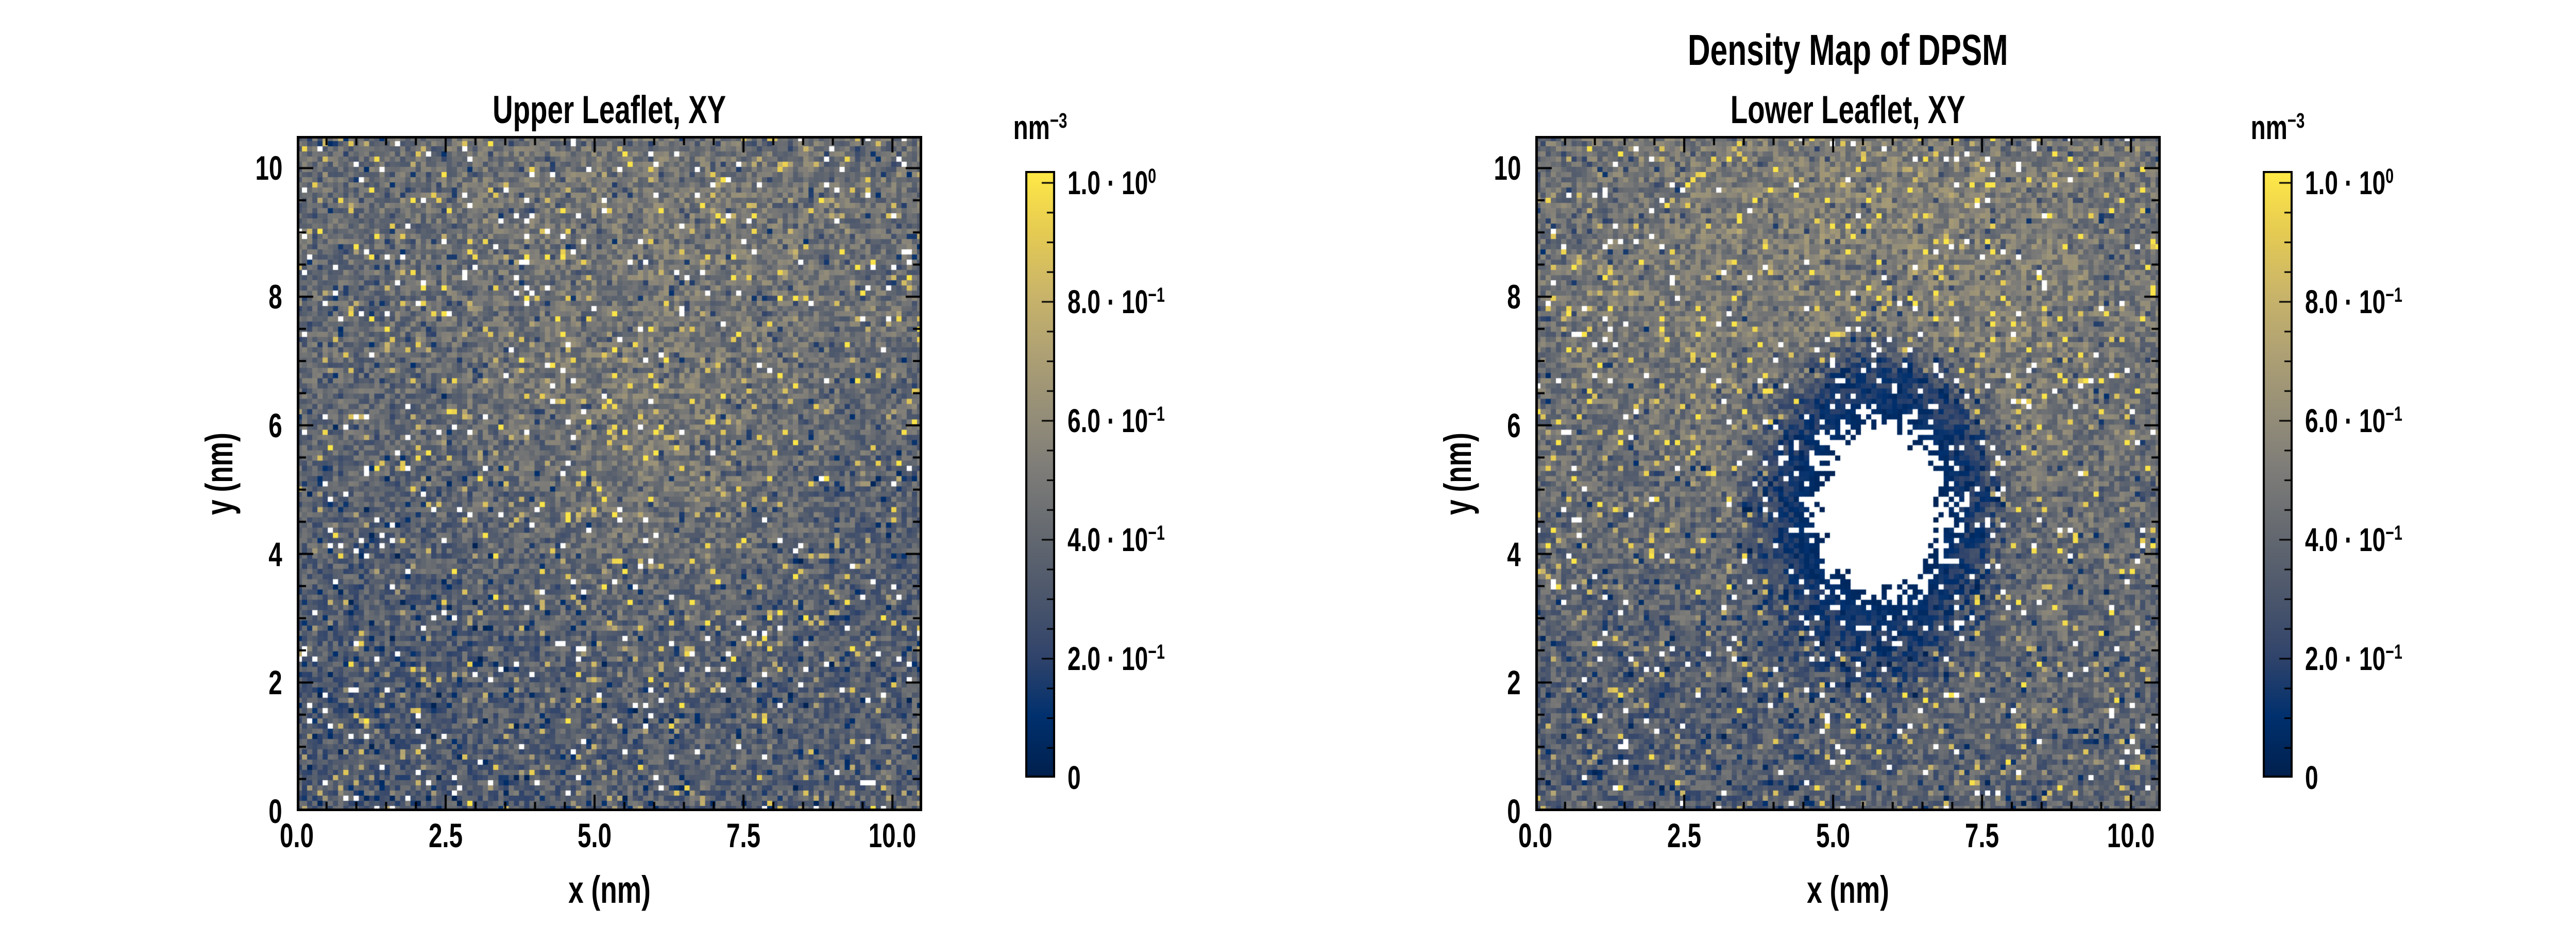  Describe the element at coordinates (1848, 110) in the screenshot. I see `plot-title: Lower Leaflet, XY` at that location.